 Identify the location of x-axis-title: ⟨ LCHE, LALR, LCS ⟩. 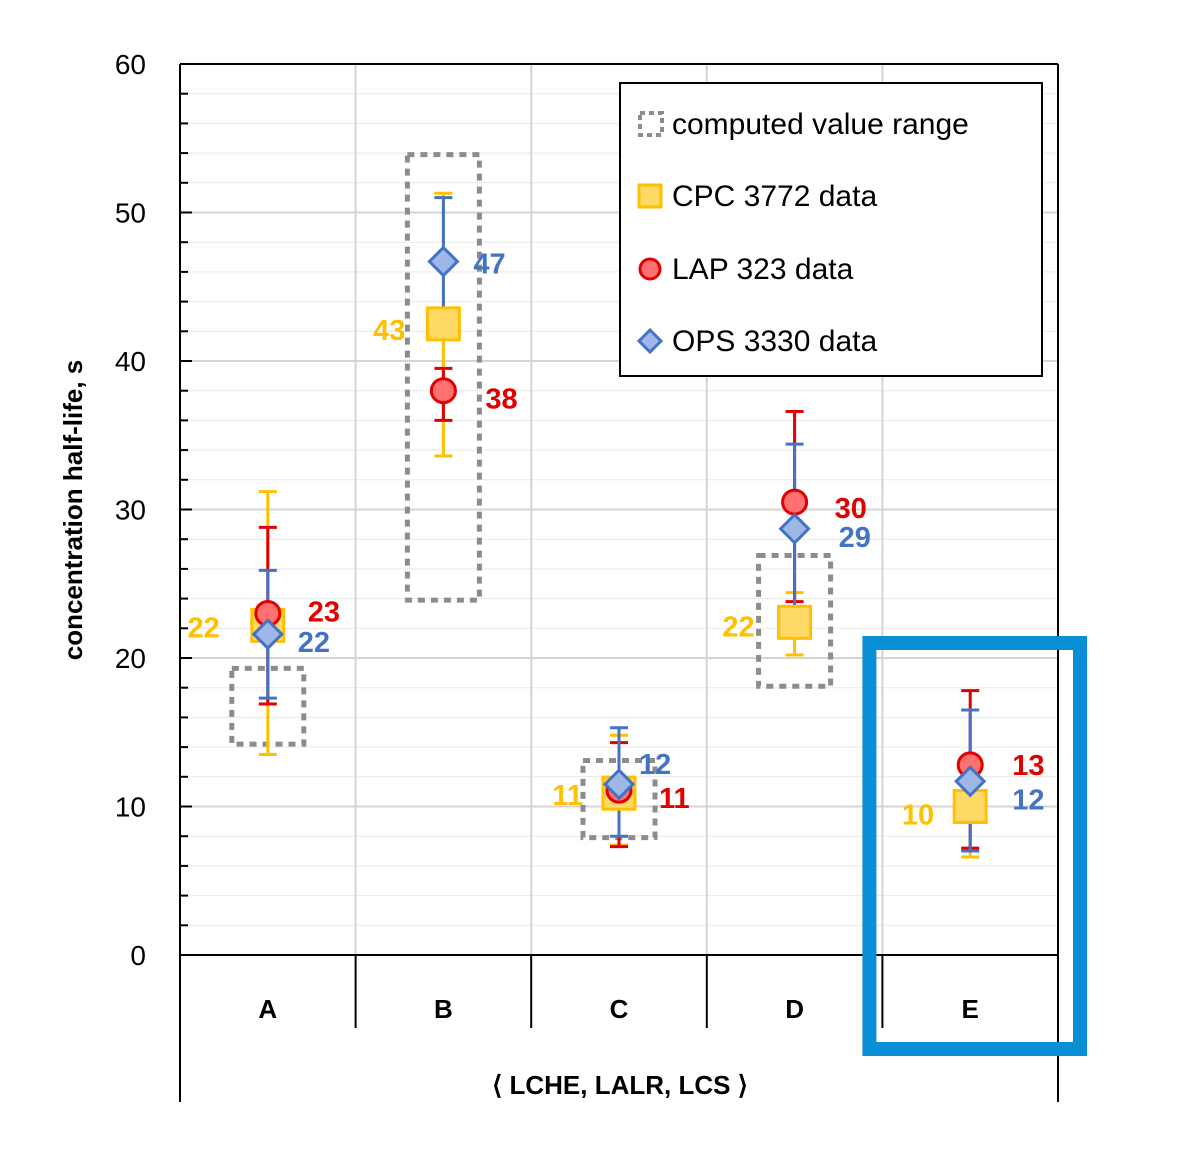
(620, 1085).